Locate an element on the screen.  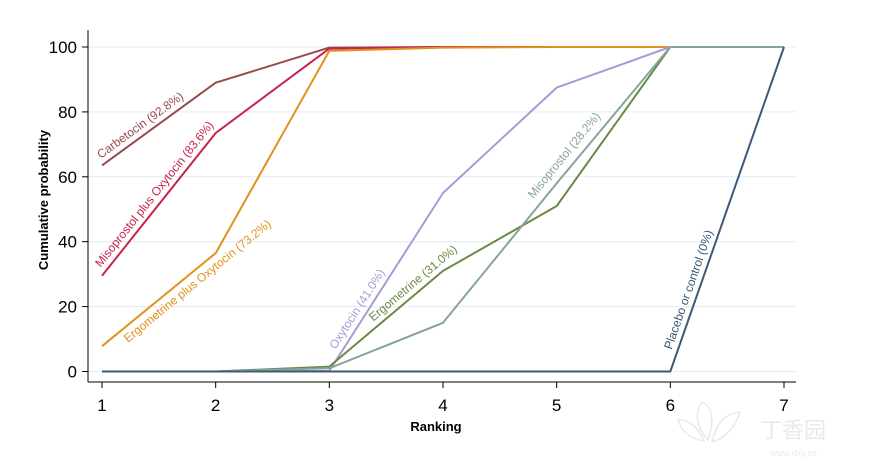
y-ticks: 0 20 40 60 80 100 is located at coordinates (68, 210).